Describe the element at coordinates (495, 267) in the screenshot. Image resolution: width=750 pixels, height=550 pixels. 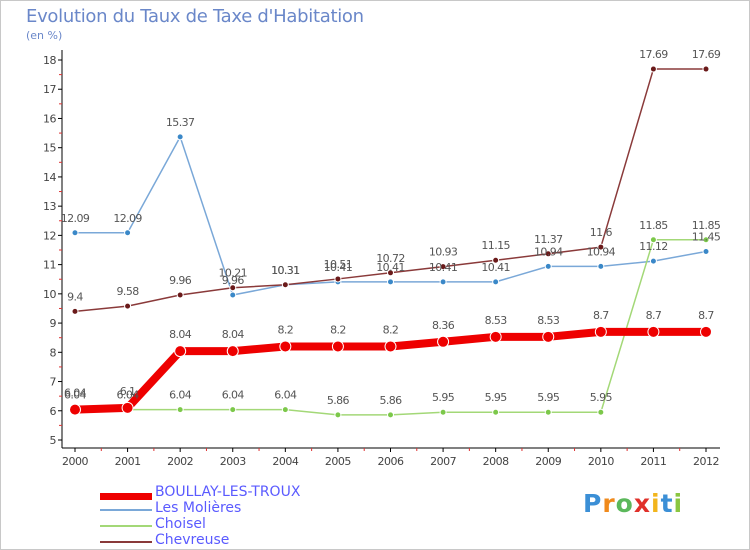
I see `data-label-les-moli-res-2008: 10.41` at that location.